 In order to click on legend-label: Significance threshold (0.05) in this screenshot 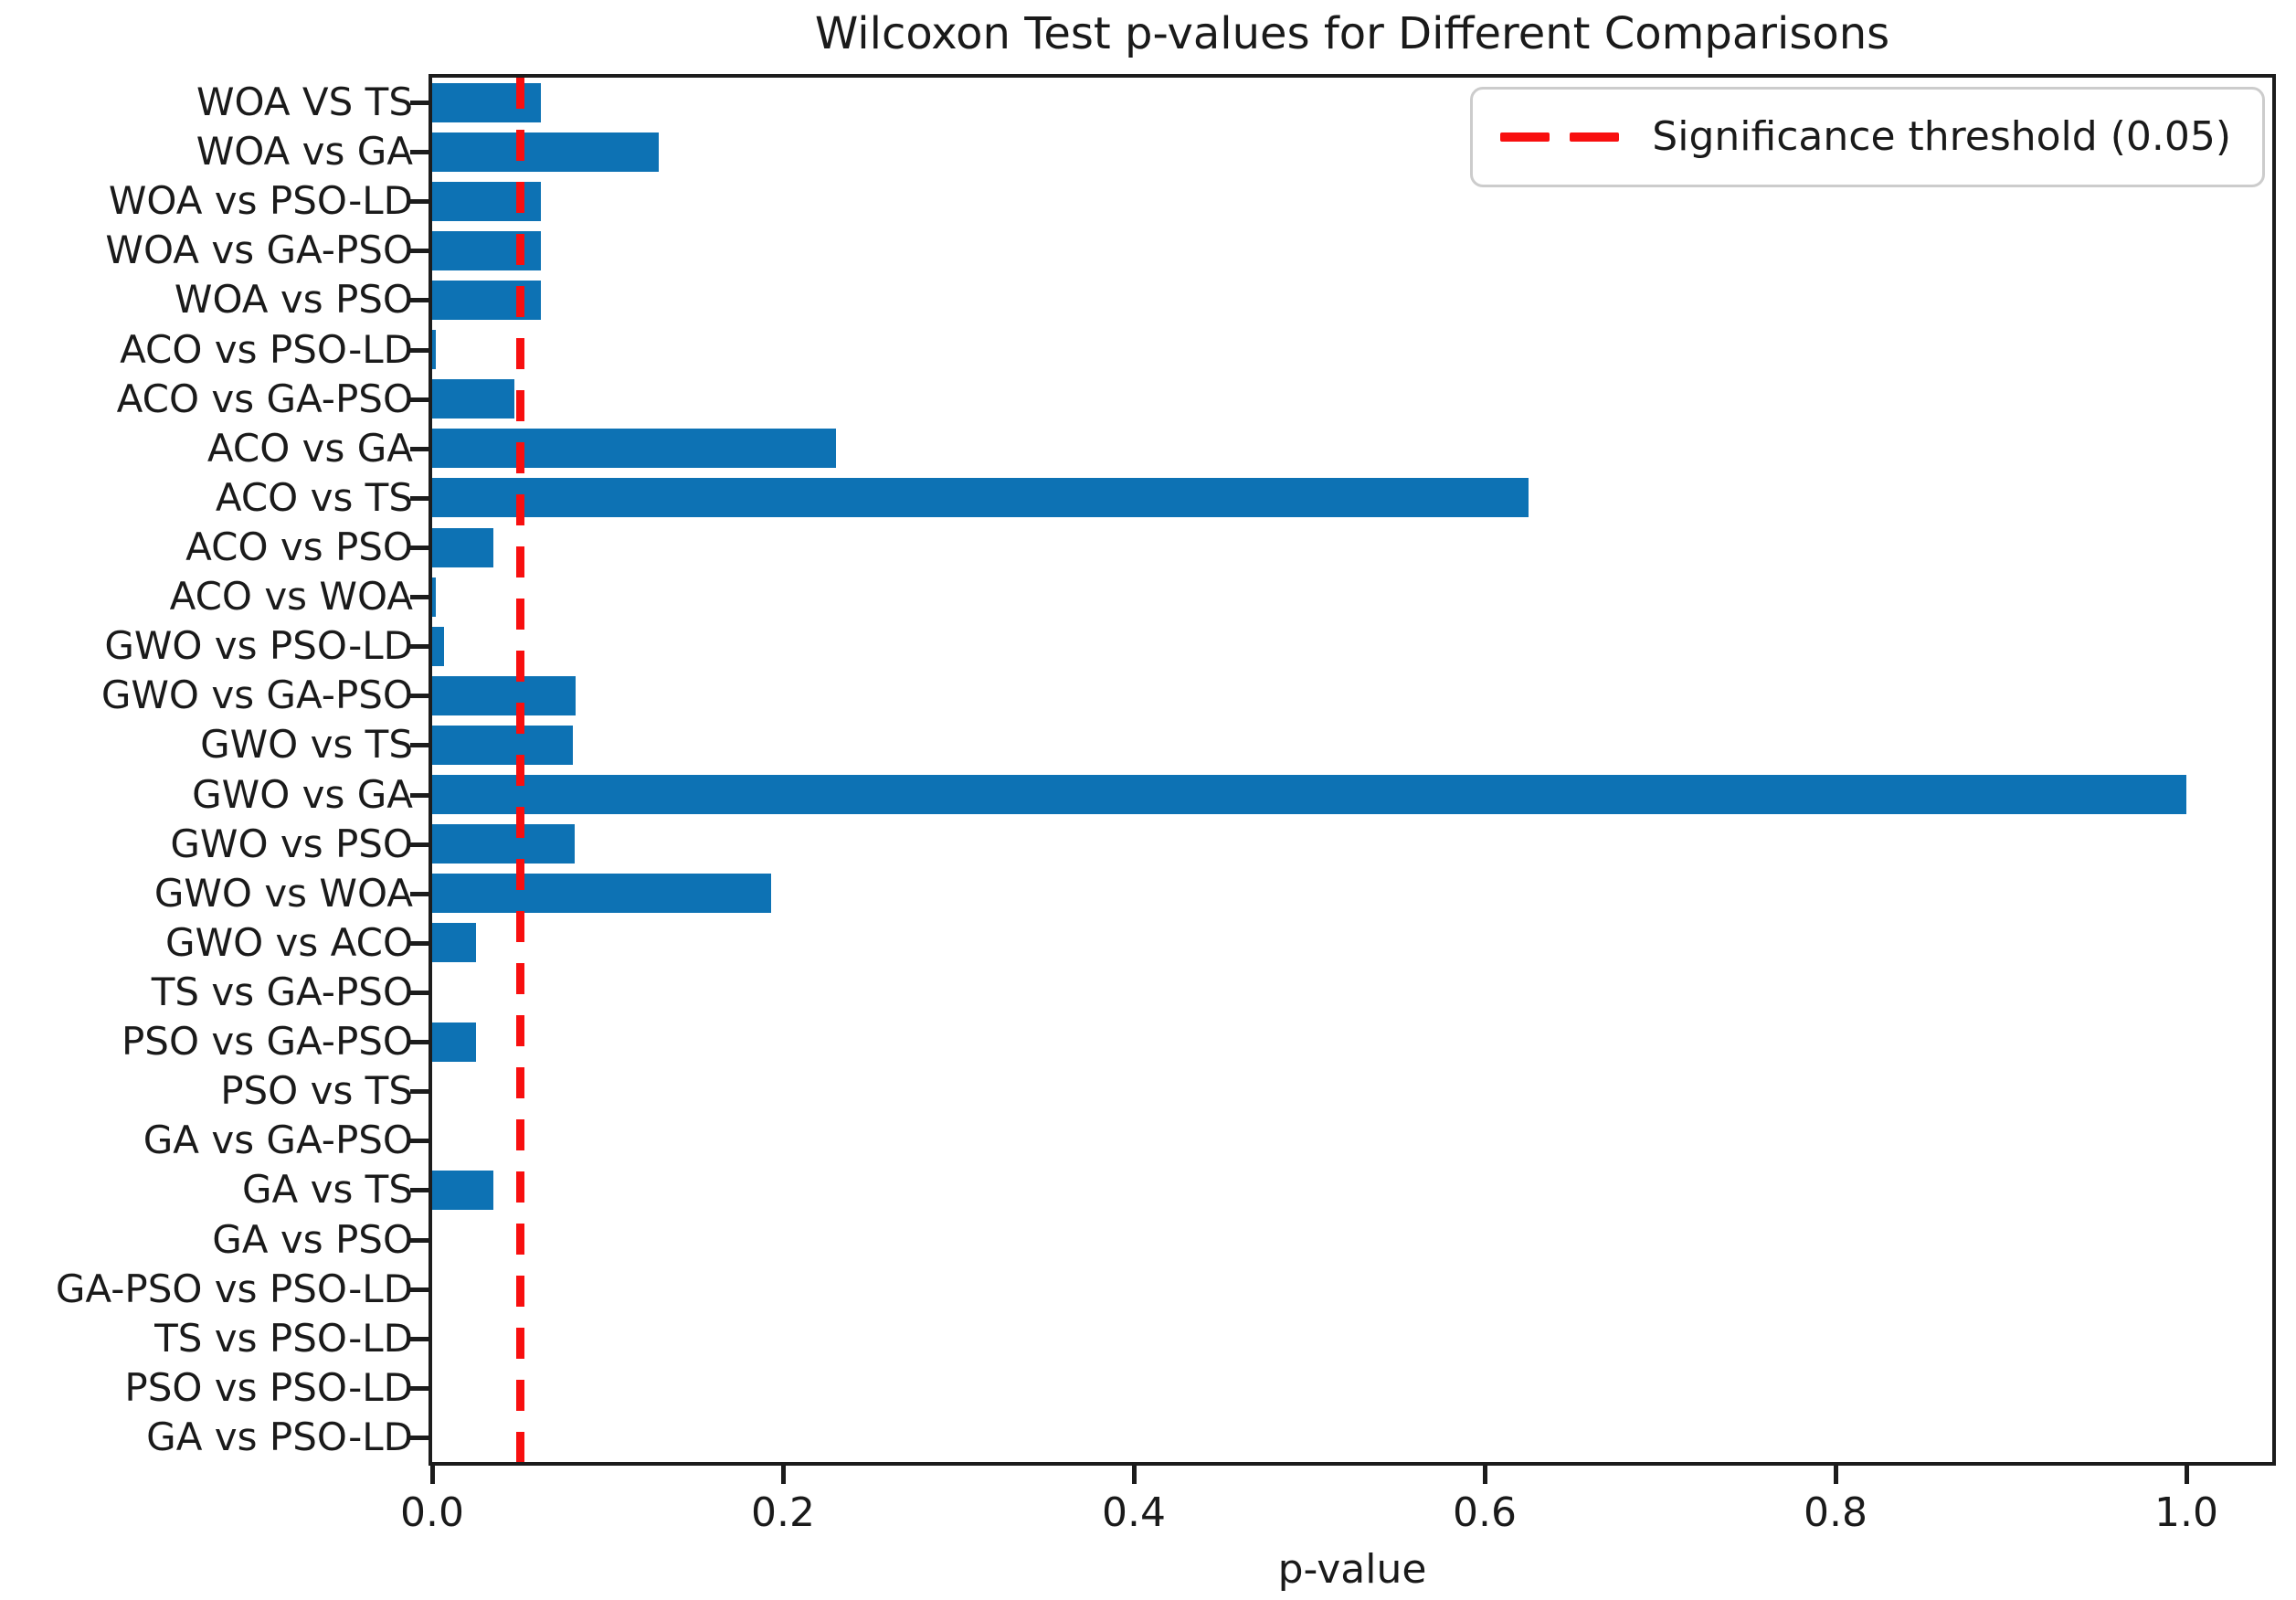, I will do `click(1941, 137)`.